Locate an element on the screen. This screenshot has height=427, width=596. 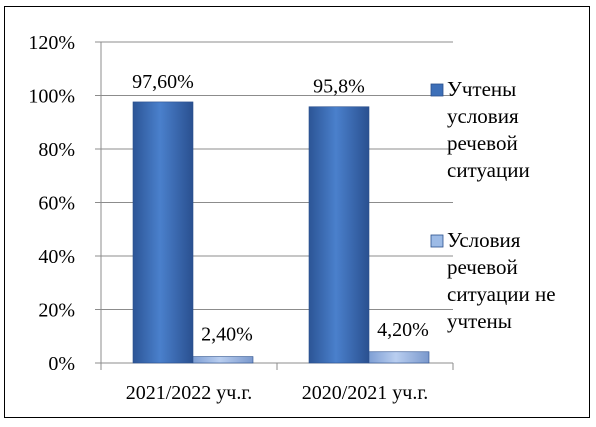
legend-label: условия is located at coordinates (483, 116).